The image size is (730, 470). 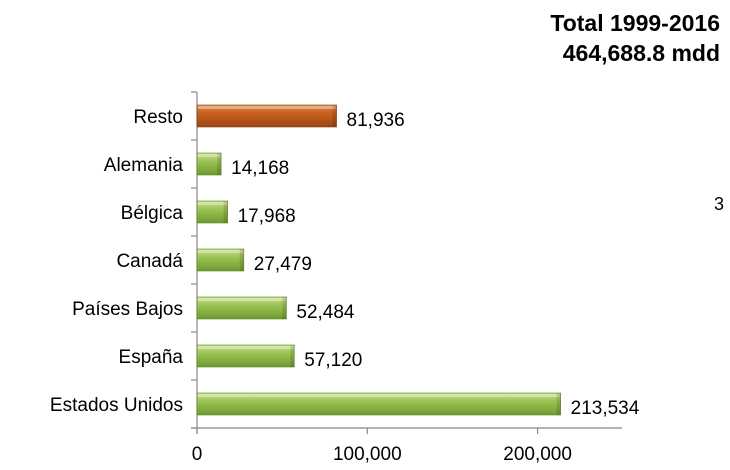 What do you see at coordinates (116, 405) in the screenshot?
I see `category-label: Estados Unidos` at bounding box center [116, 405].